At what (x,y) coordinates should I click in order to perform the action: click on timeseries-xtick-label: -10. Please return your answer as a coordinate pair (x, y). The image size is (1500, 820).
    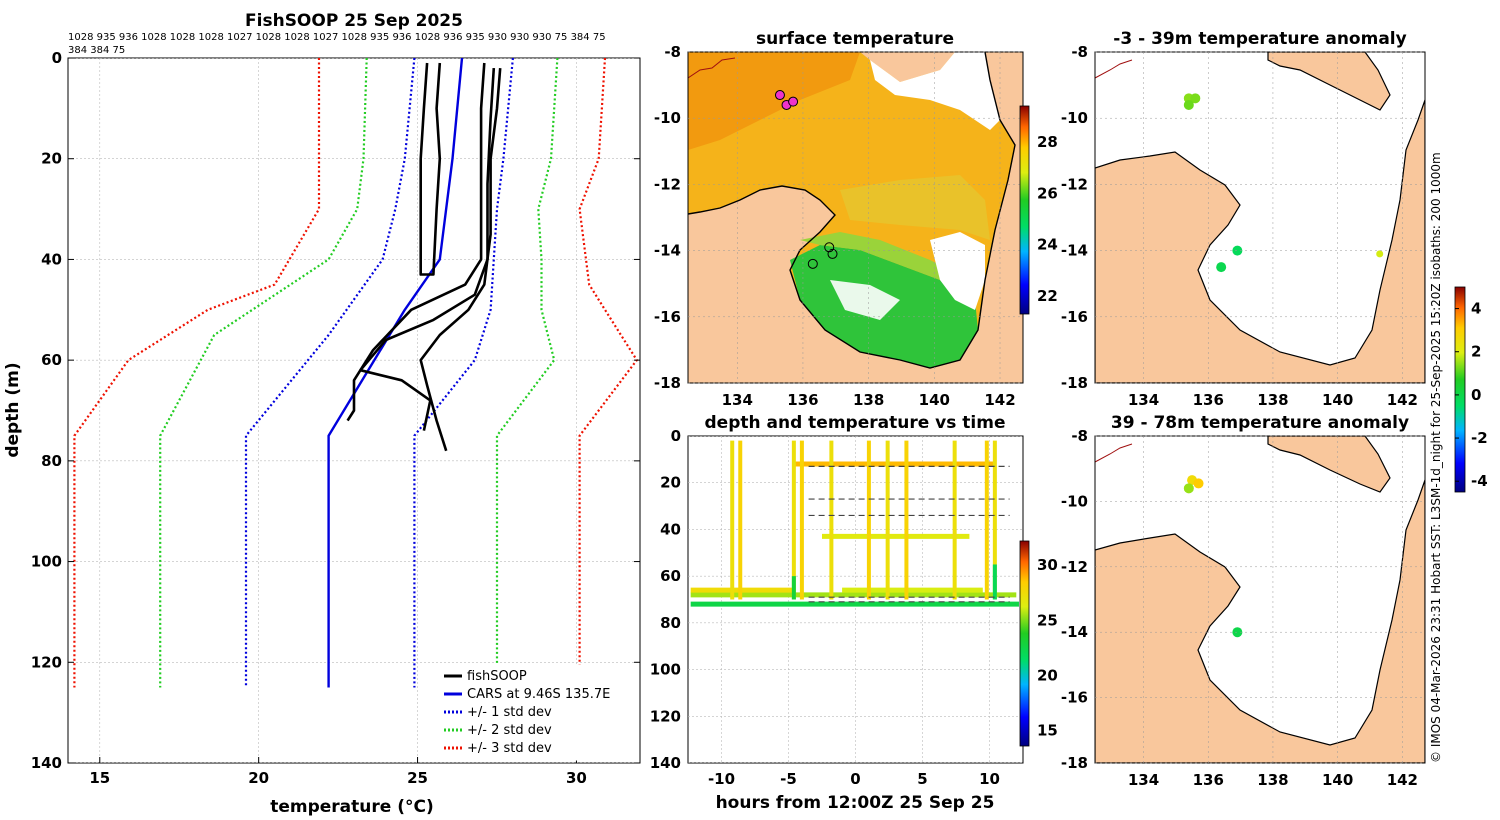
    Looking at the image, I should click on (721, 779).